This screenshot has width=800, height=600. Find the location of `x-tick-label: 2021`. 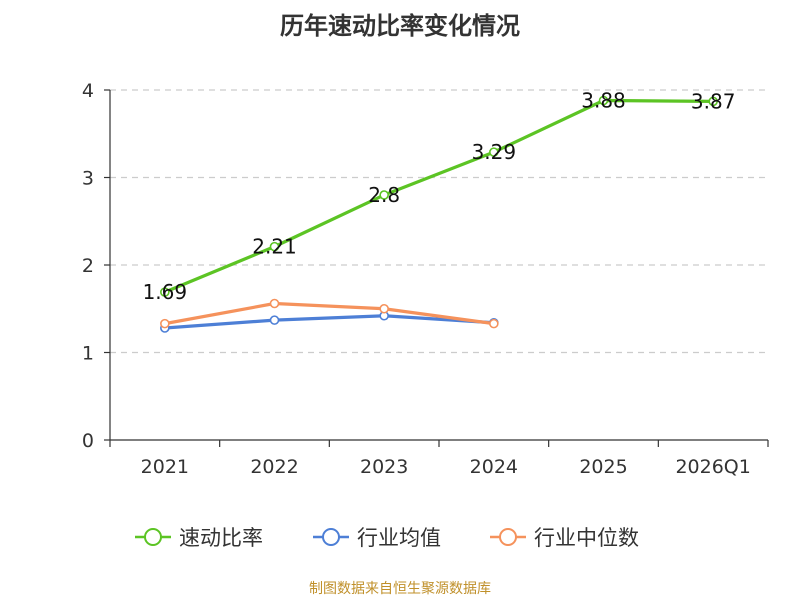

x-tick-label: 2021 is located at coordinates (165, 467).